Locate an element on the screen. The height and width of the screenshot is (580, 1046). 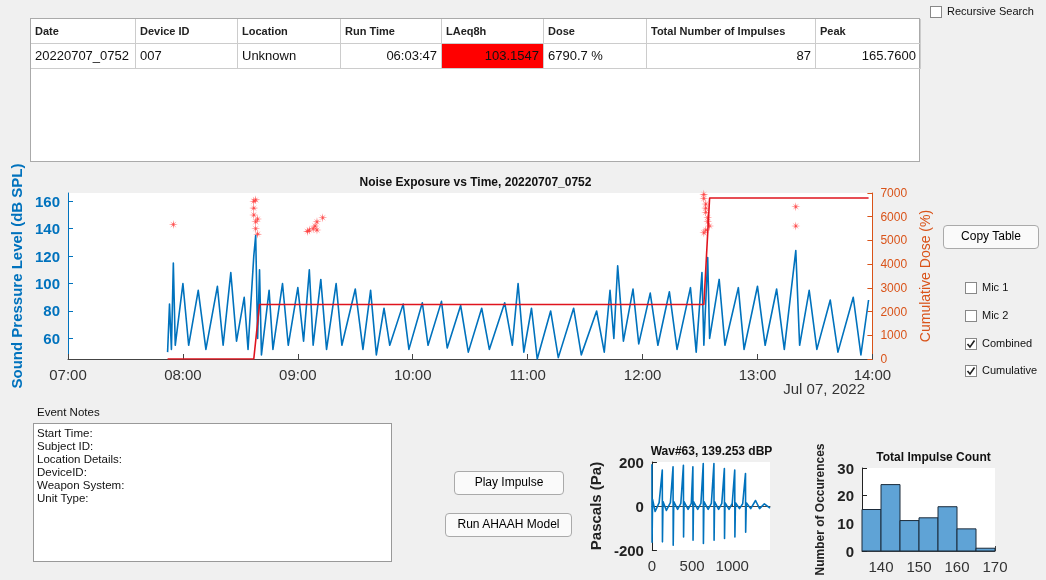
button: Run AHAAH Model is located at coordinates (508, 525).